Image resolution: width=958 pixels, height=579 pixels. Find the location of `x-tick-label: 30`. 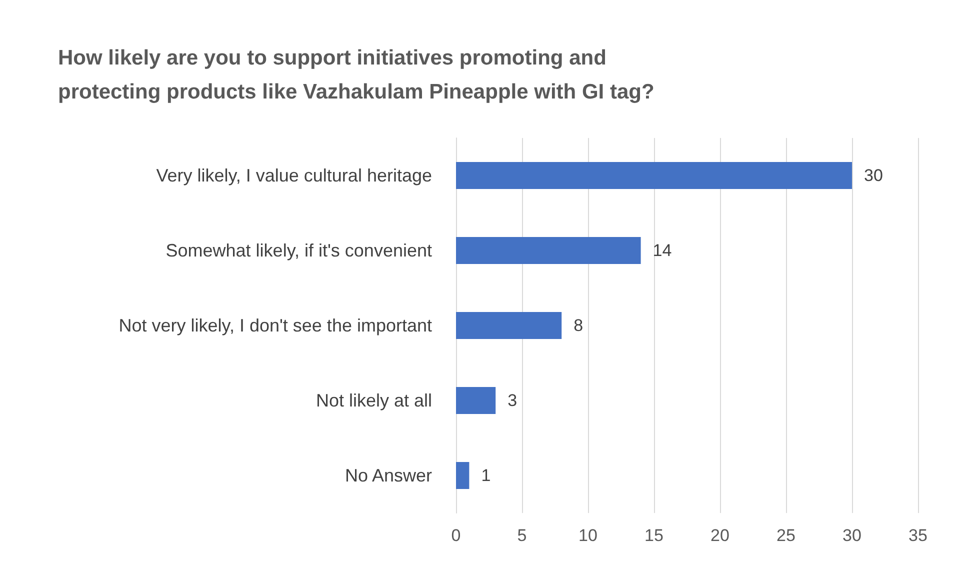

x-tick-label: 30 is located at coordinates (852, 535).